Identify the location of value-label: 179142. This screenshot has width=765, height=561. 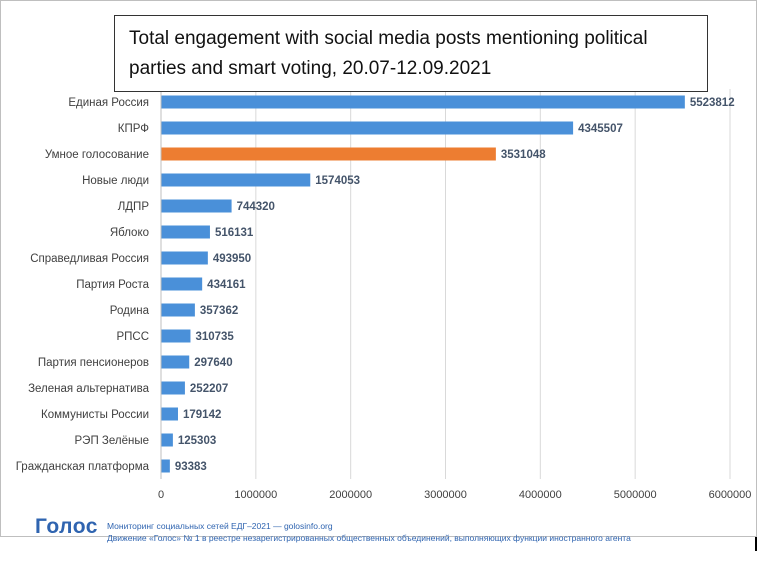
(202, 415).